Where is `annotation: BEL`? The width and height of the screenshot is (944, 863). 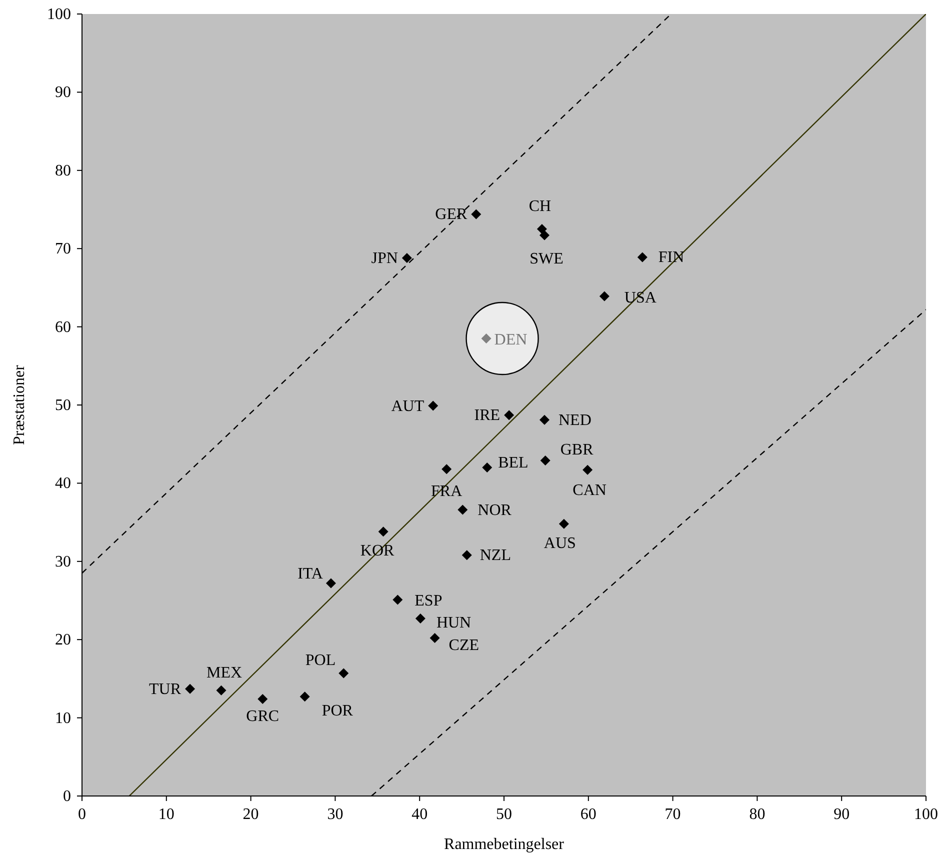
annotation: BEL is located at coordinates (513, 463).